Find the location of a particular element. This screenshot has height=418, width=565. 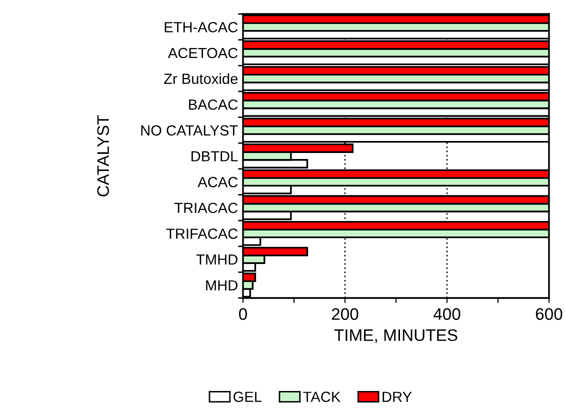

legend-label: DRY is located at coordinates (397, 397).